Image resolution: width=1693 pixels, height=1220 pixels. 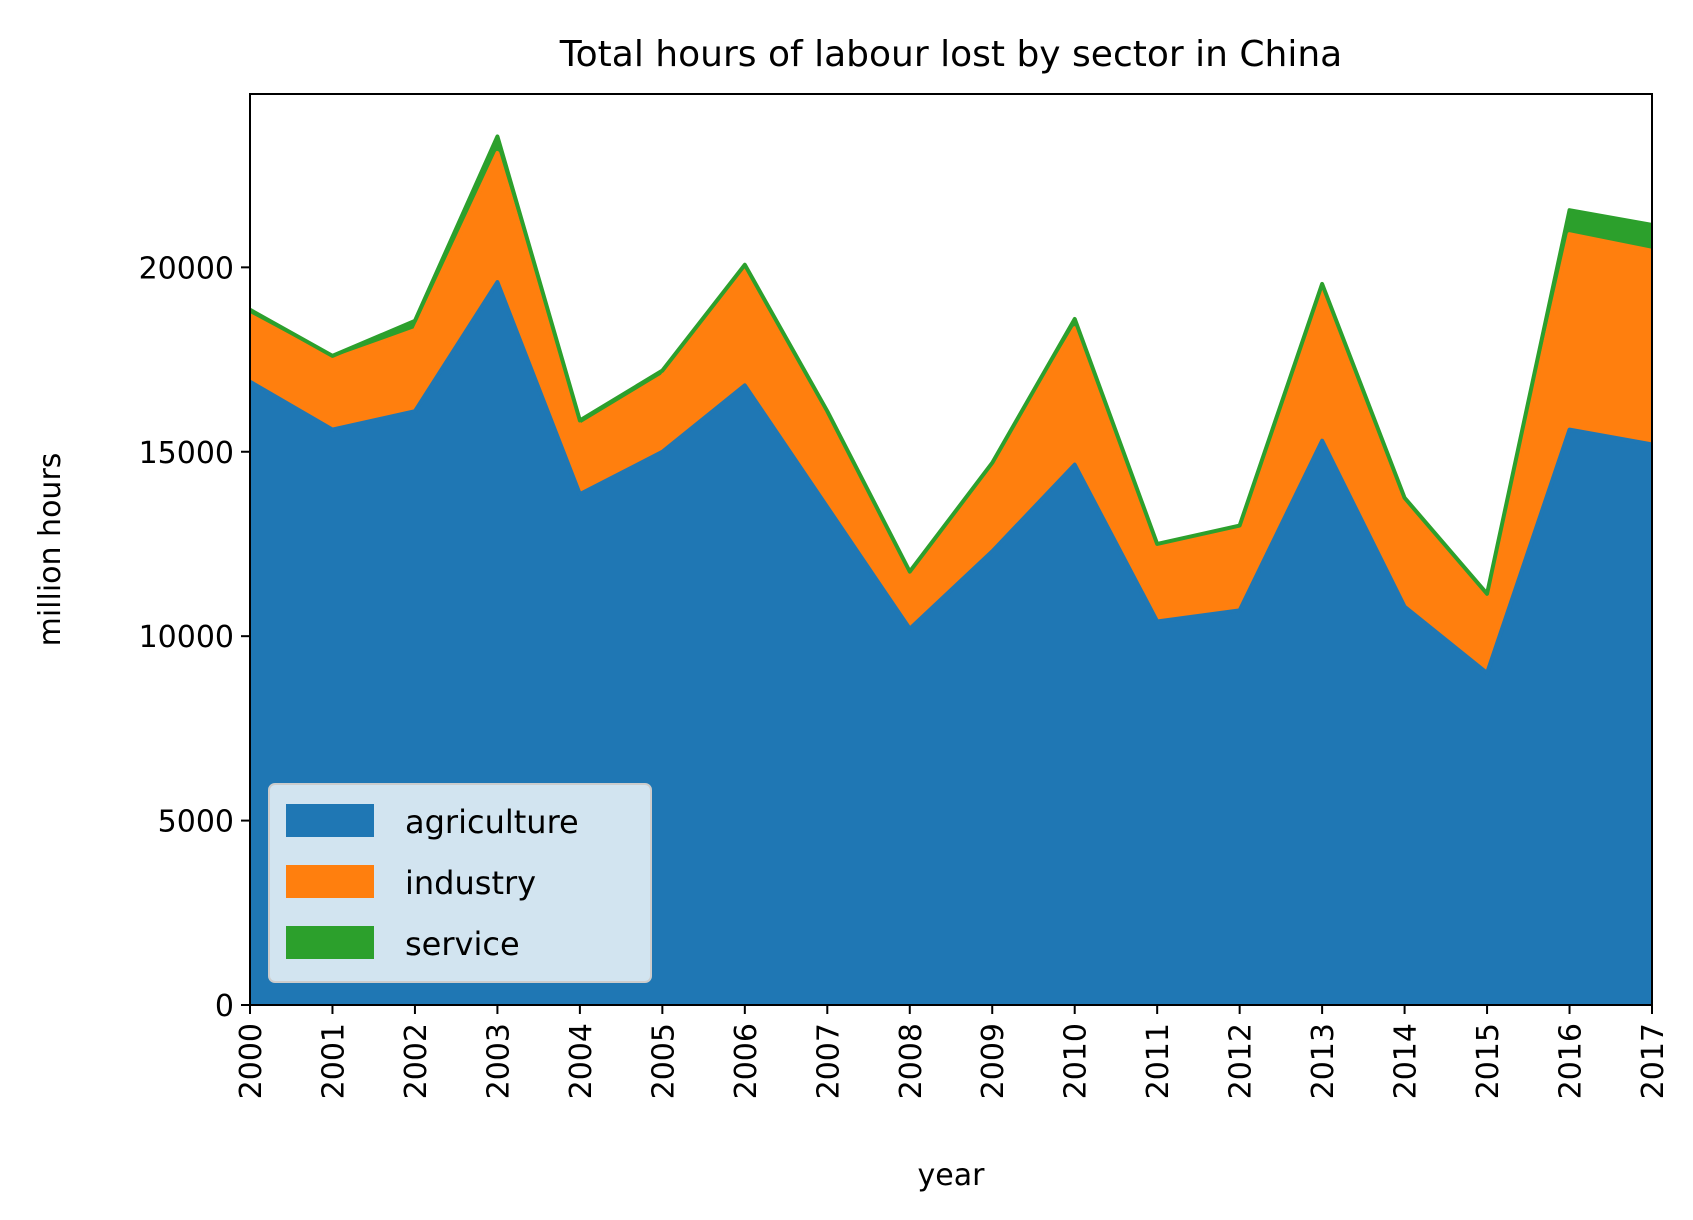 I want to click on legend-label-service: service, so click(x=462, y=944).